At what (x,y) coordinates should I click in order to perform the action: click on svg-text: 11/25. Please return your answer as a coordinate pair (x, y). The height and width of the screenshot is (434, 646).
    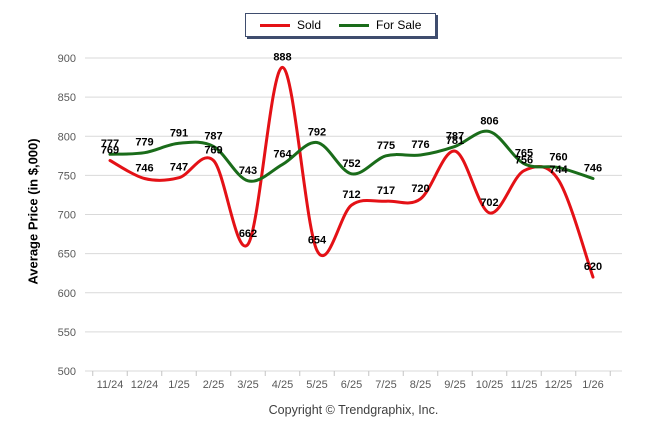
    Looking at the image, I should click on (524, 385).